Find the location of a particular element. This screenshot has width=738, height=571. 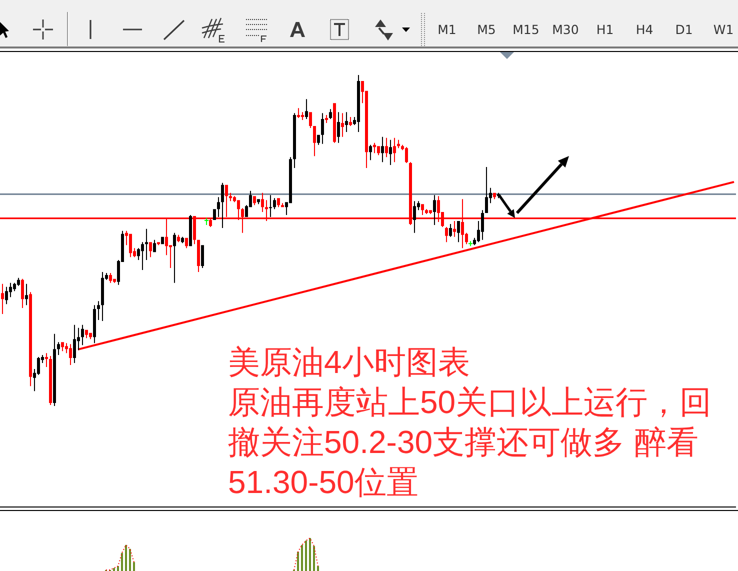

text: H4 is located at coordinates (645, 29).